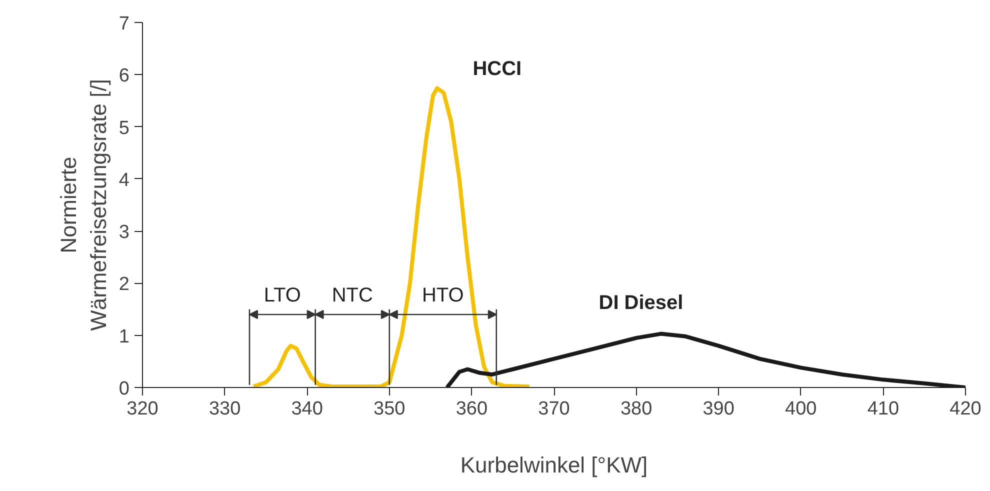  I want to click on y-tick-label: 4, so click(124, 180).